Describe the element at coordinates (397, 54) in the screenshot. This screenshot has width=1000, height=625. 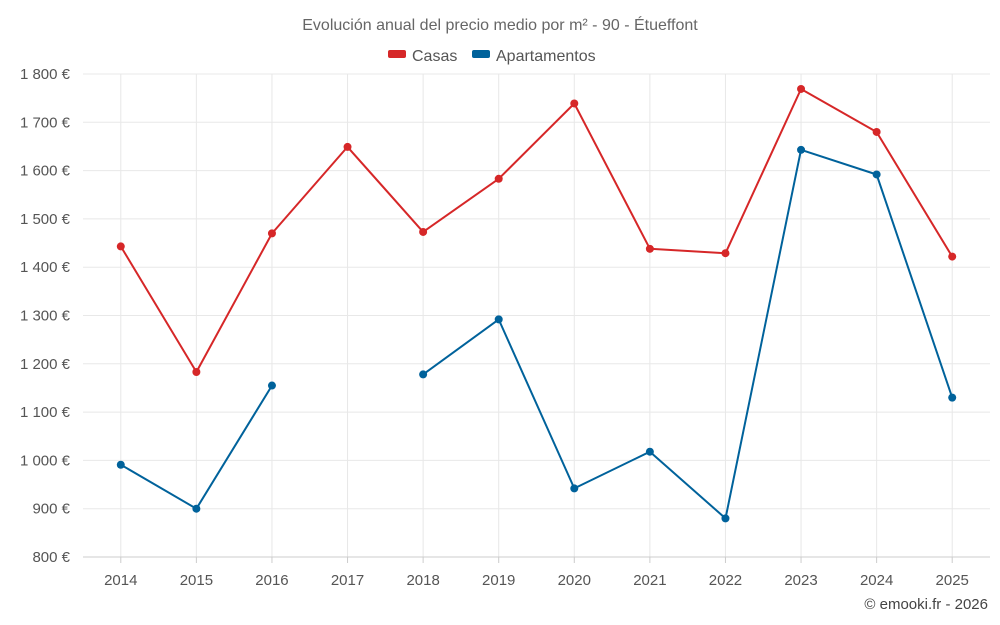
I see `legend-swatch-casas` at that location.